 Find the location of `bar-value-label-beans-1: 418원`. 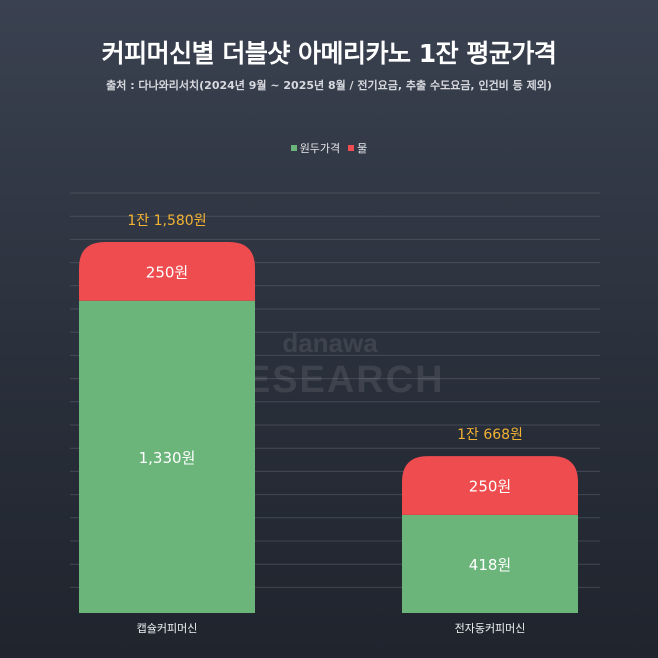

bar-value-label-beans-1: 418원 is located at coordinates (490, 565).